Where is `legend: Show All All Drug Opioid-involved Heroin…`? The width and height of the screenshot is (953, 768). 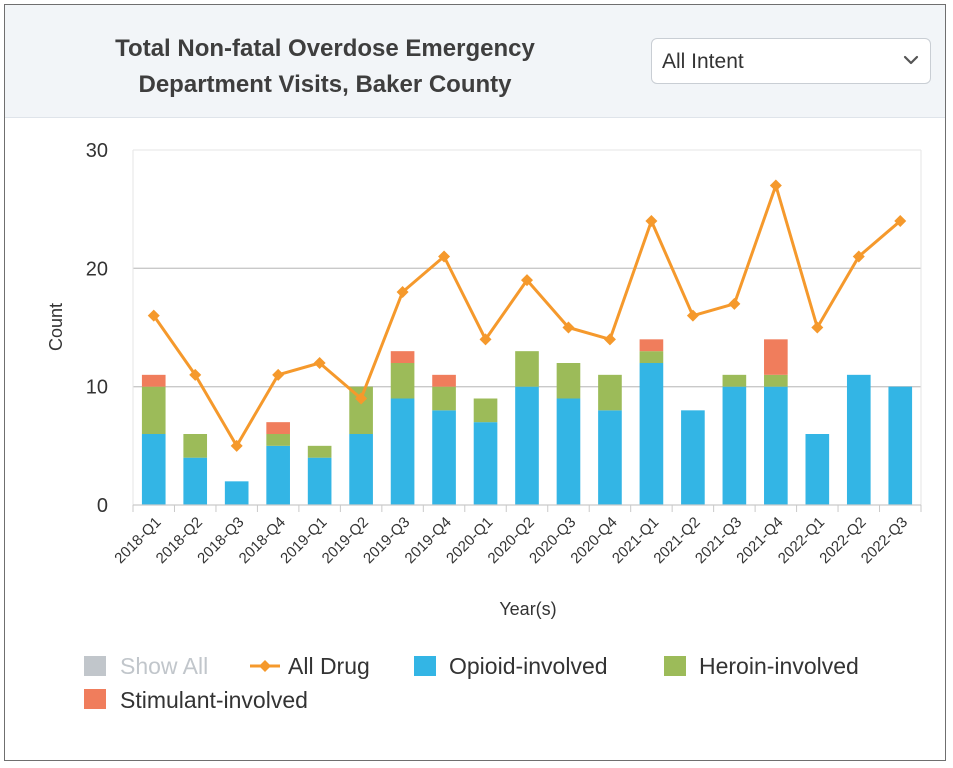
legend: Show All All Drug Opioid-involved Heroin… is located at coordinates (471, 683).